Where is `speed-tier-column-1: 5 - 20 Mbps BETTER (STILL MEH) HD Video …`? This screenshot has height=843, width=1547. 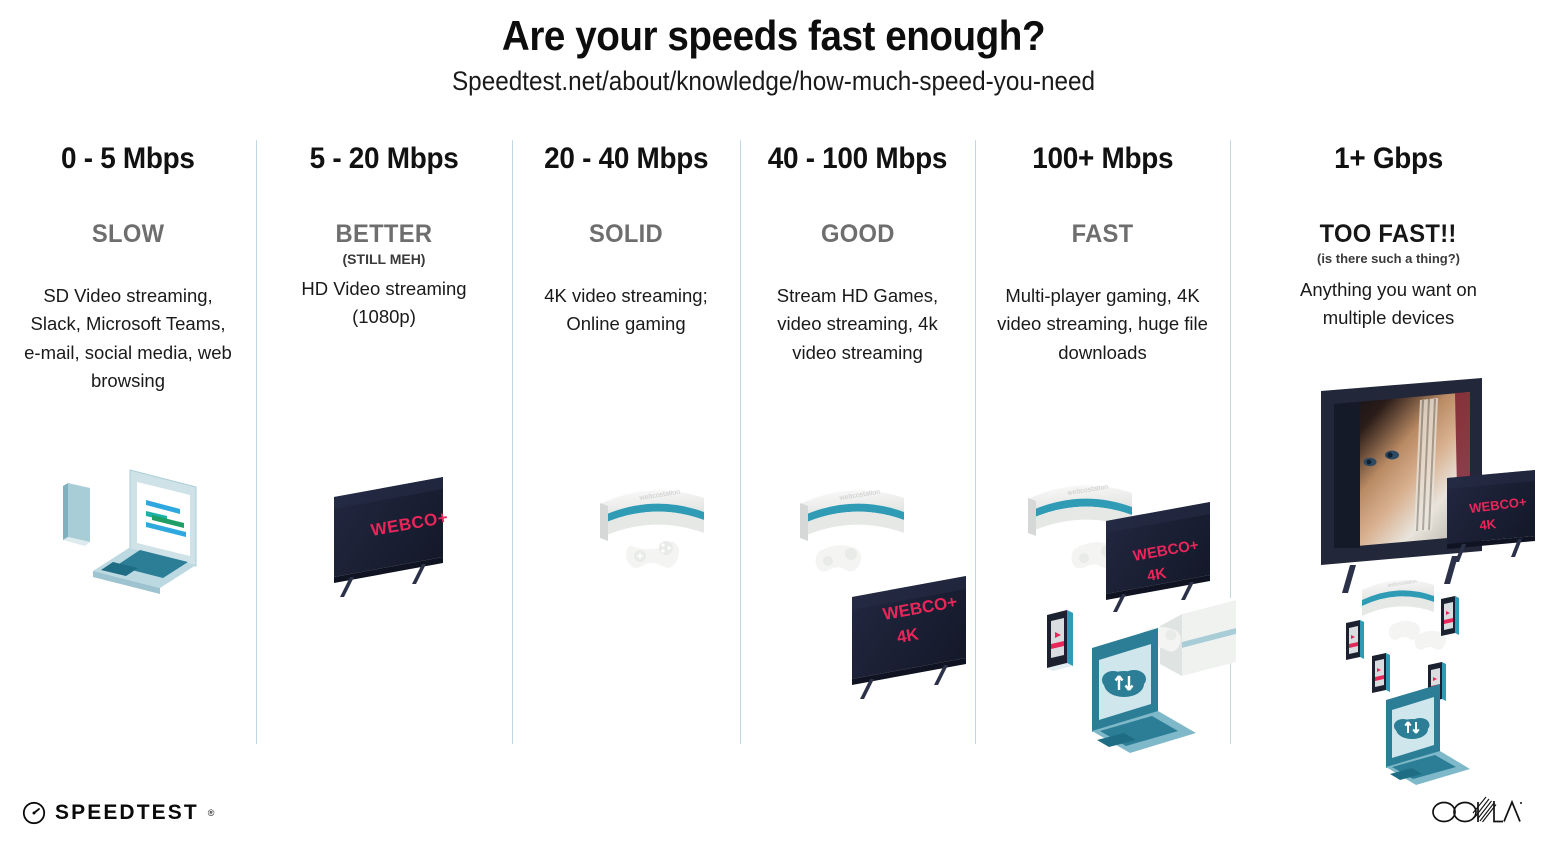 speed-tier-column-1: 5 - 20 Mbps BETTER (STILL MEH) HD Video … is located at coordinates (384, 438).